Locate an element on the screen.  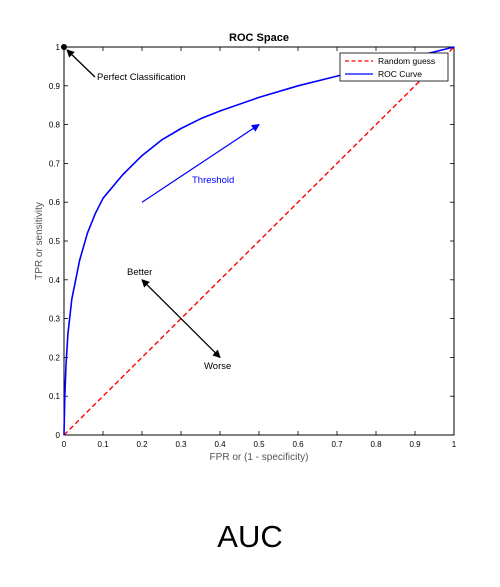
y-tick-label: 0.8 is located at coordinates (55, 125).